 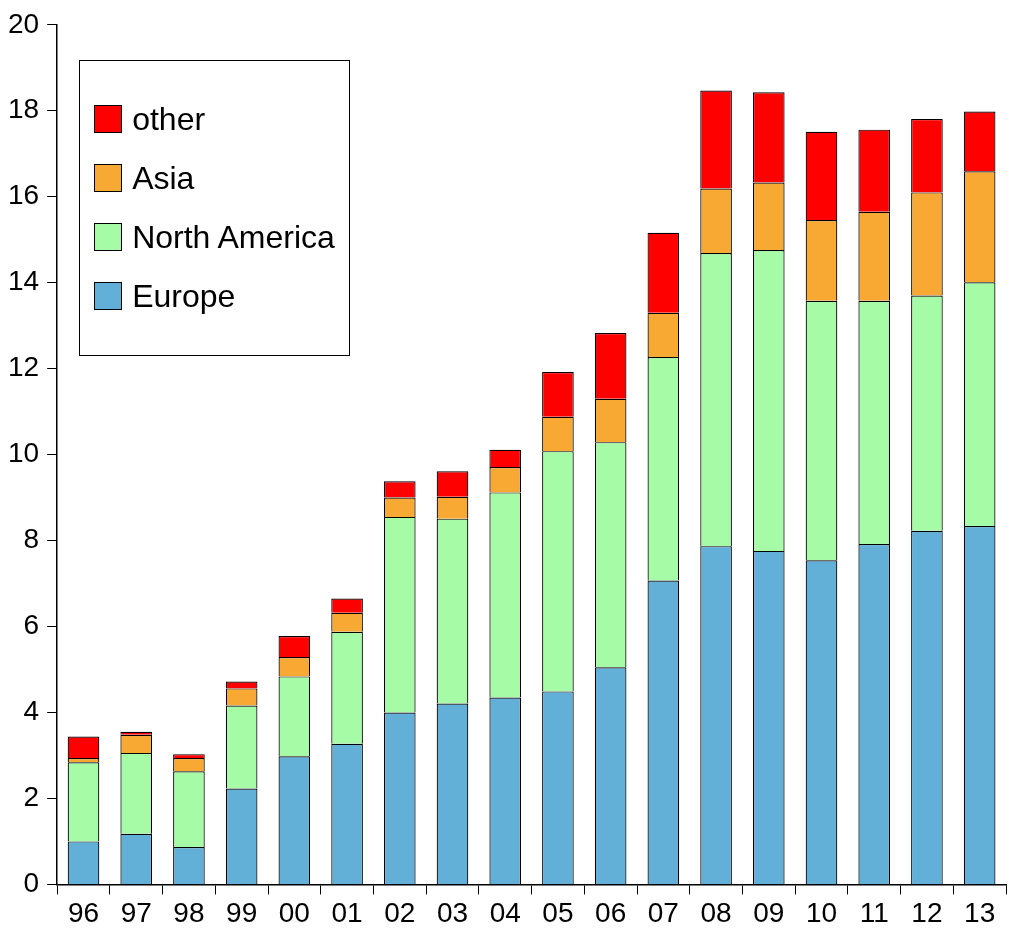 I want to click on x-tick-label: 99, so click(x=242, y=912).